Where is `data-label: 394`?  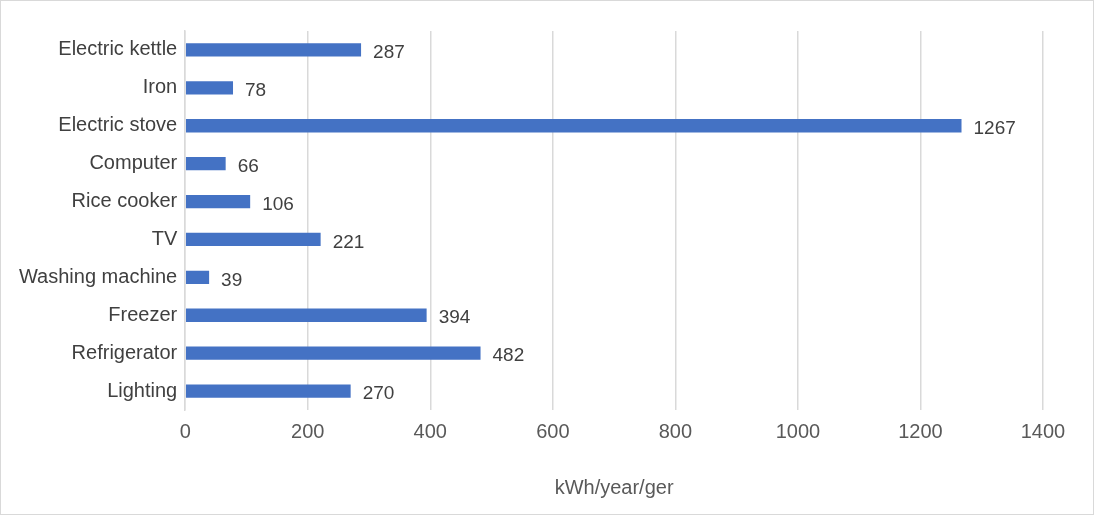
data-label: 394 is located at coordinates (454, 317).